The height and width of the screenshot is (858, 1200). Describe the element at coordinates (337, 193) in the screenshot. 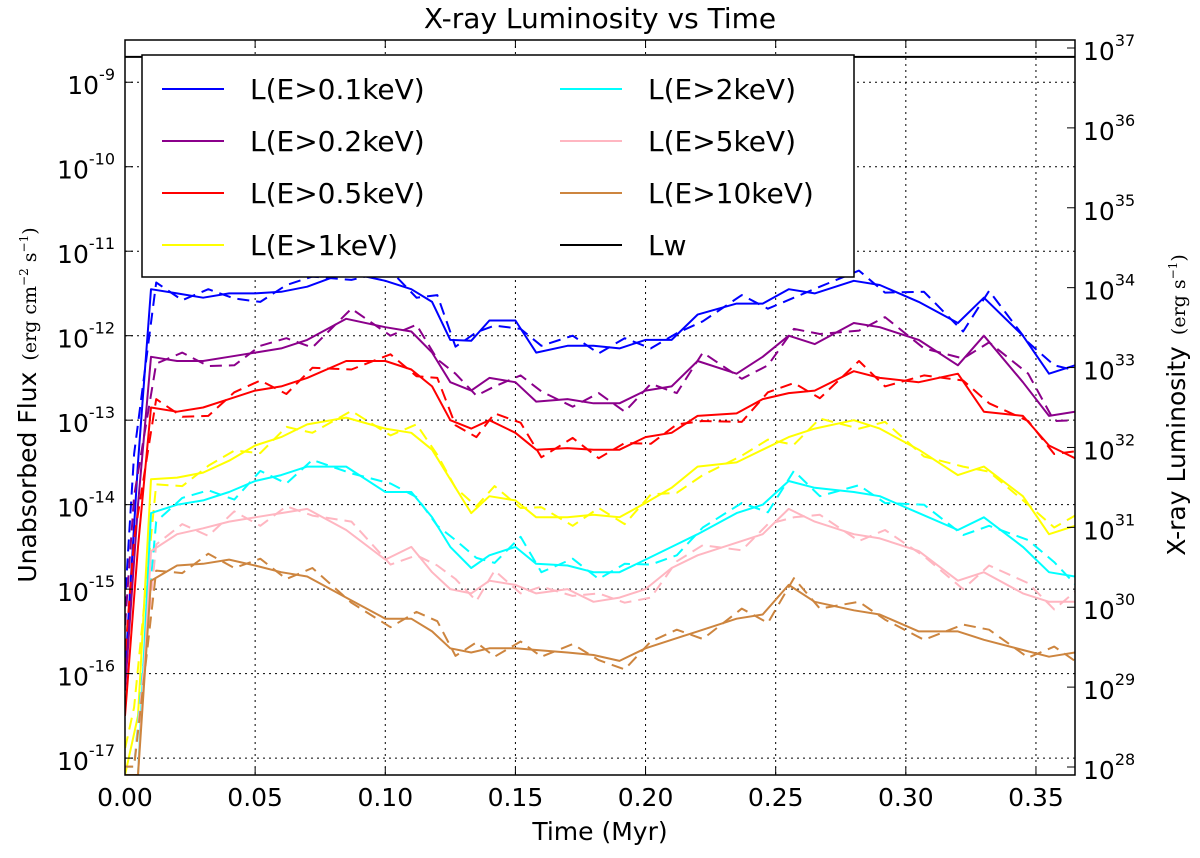

I see `legend-label: L(E>0.5keV)` at that location.